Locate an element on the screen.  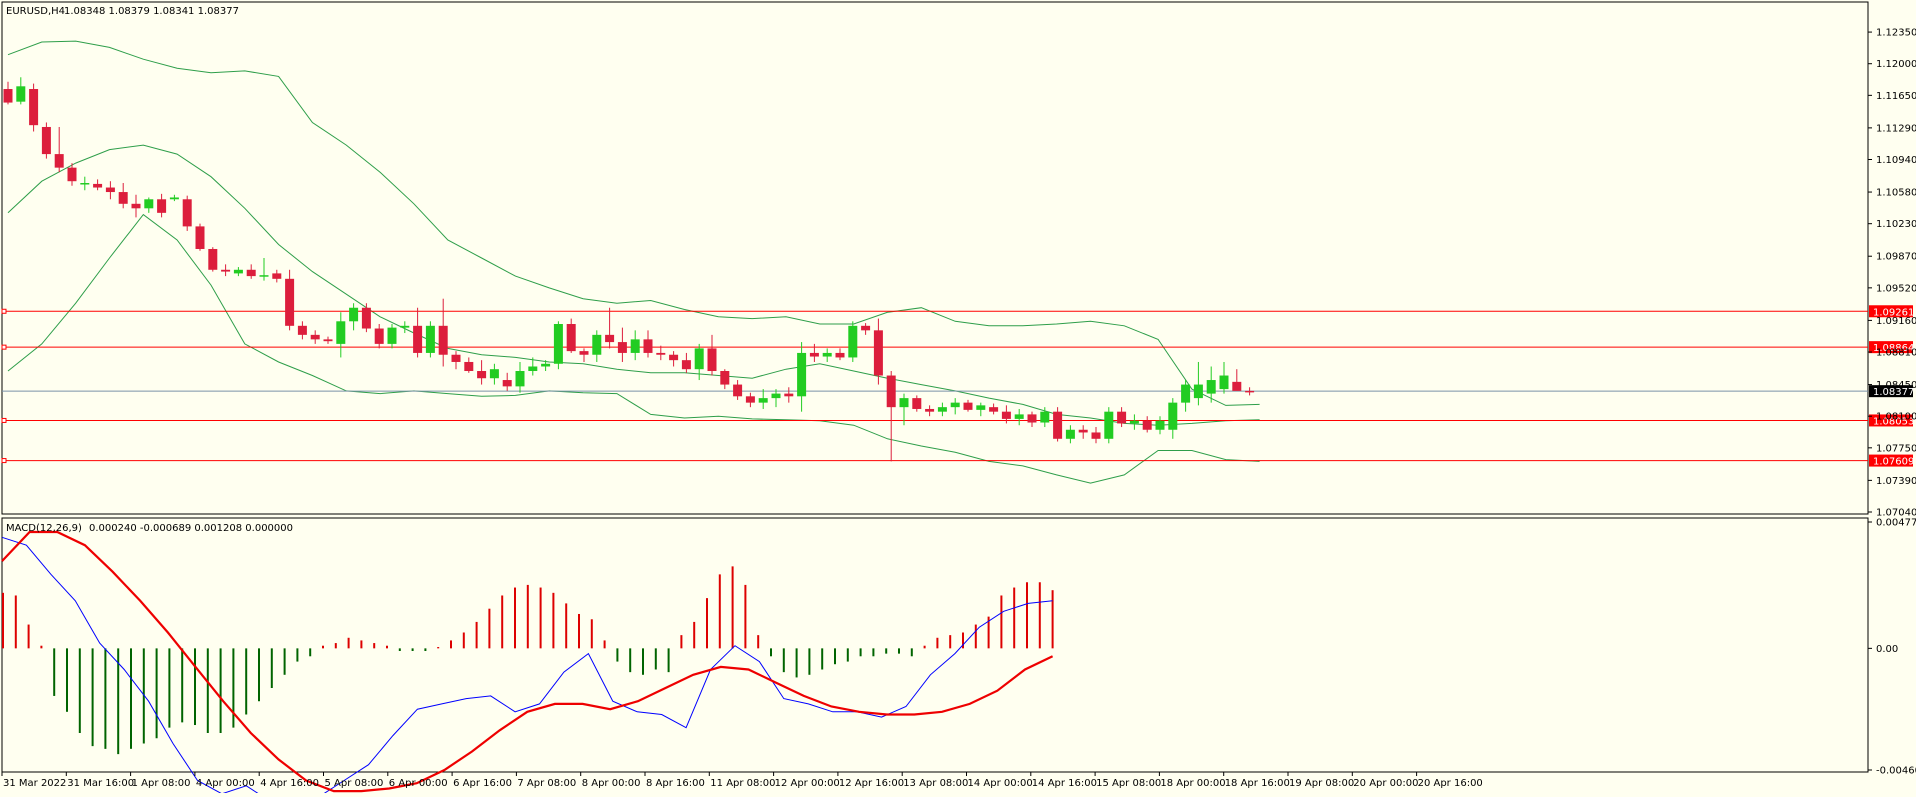
bid-price-tag is located at coordinates (1891, 391).